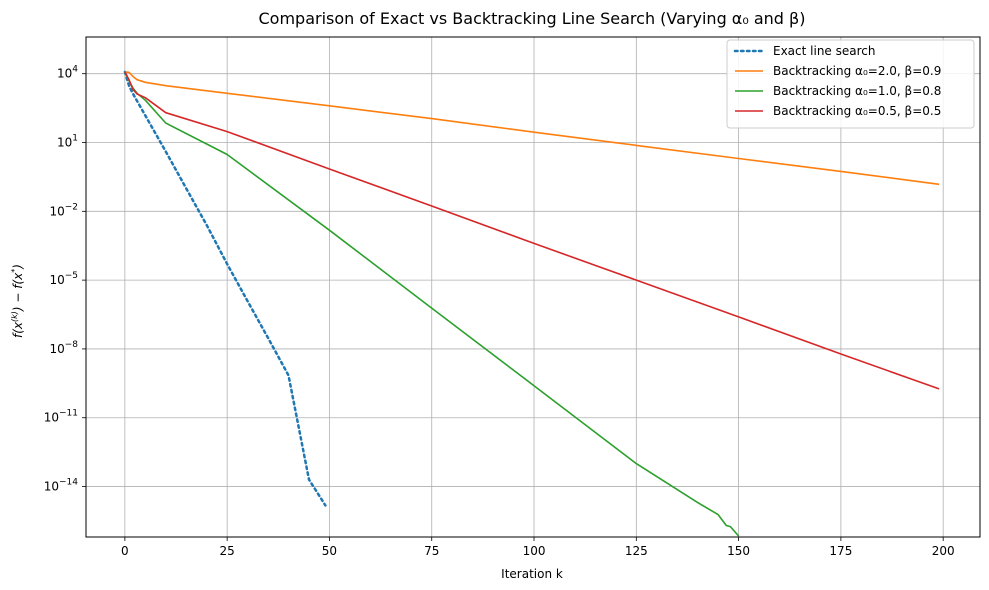 The image size is (989, 590). What do you see at coordinates (824, 51) in the screenshot?
I see `legend-label: Exact line search` at bounding box center [824, 51].